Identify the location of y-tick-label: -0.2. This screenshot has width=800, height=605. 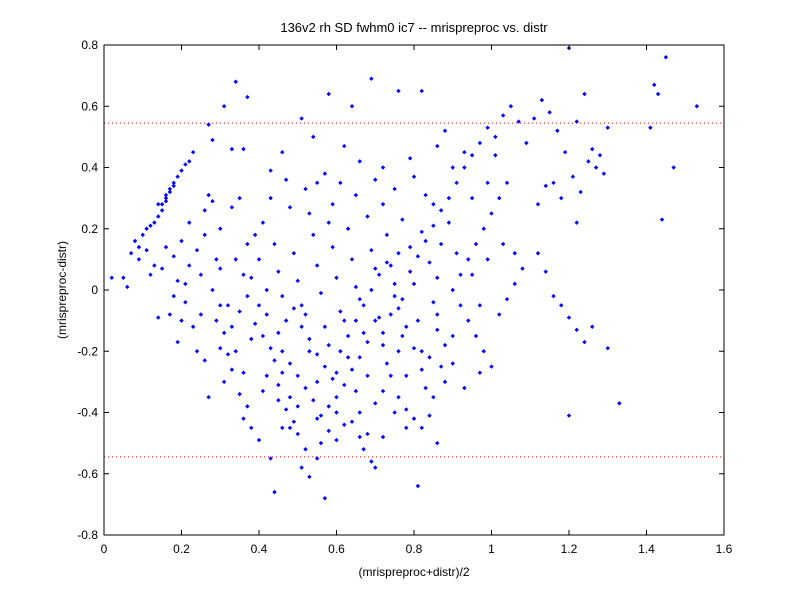
(87, 351).